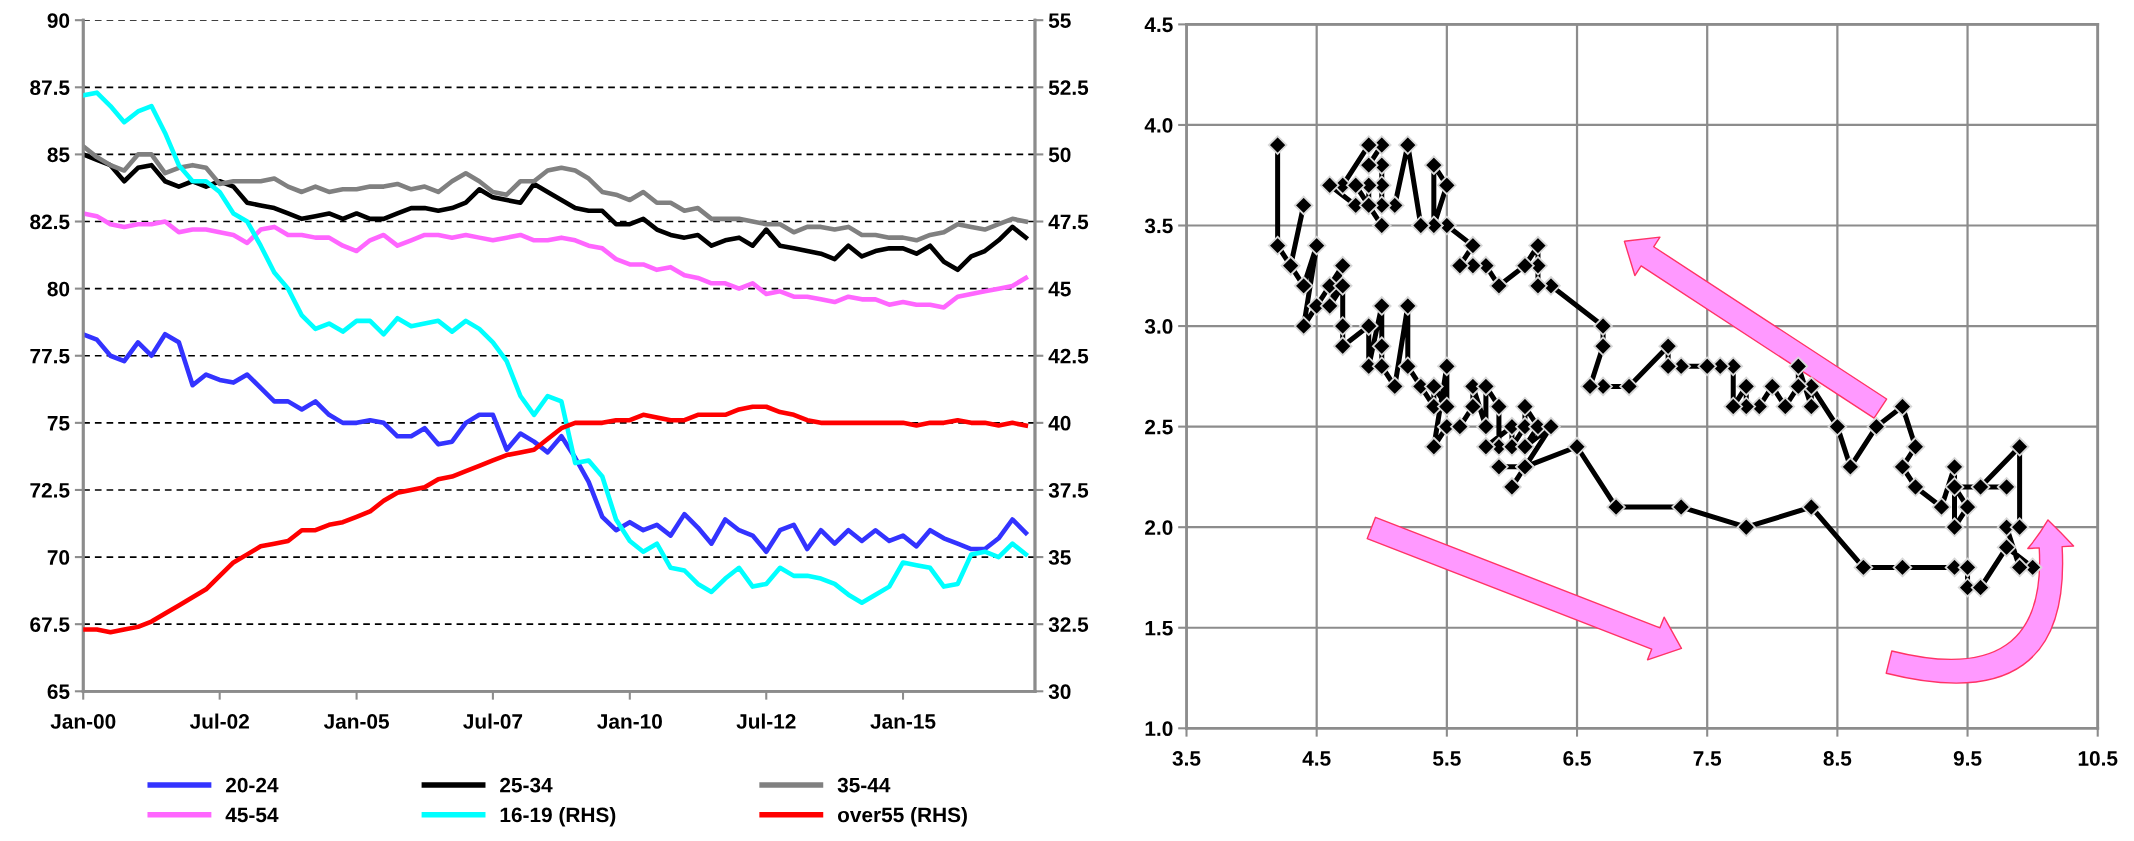 This screenshot has width=2134, height=841. Describe the element at coordinates (558, 817) in the screenshot. I see `legend-label: 16-19 (RHS)` at that location.